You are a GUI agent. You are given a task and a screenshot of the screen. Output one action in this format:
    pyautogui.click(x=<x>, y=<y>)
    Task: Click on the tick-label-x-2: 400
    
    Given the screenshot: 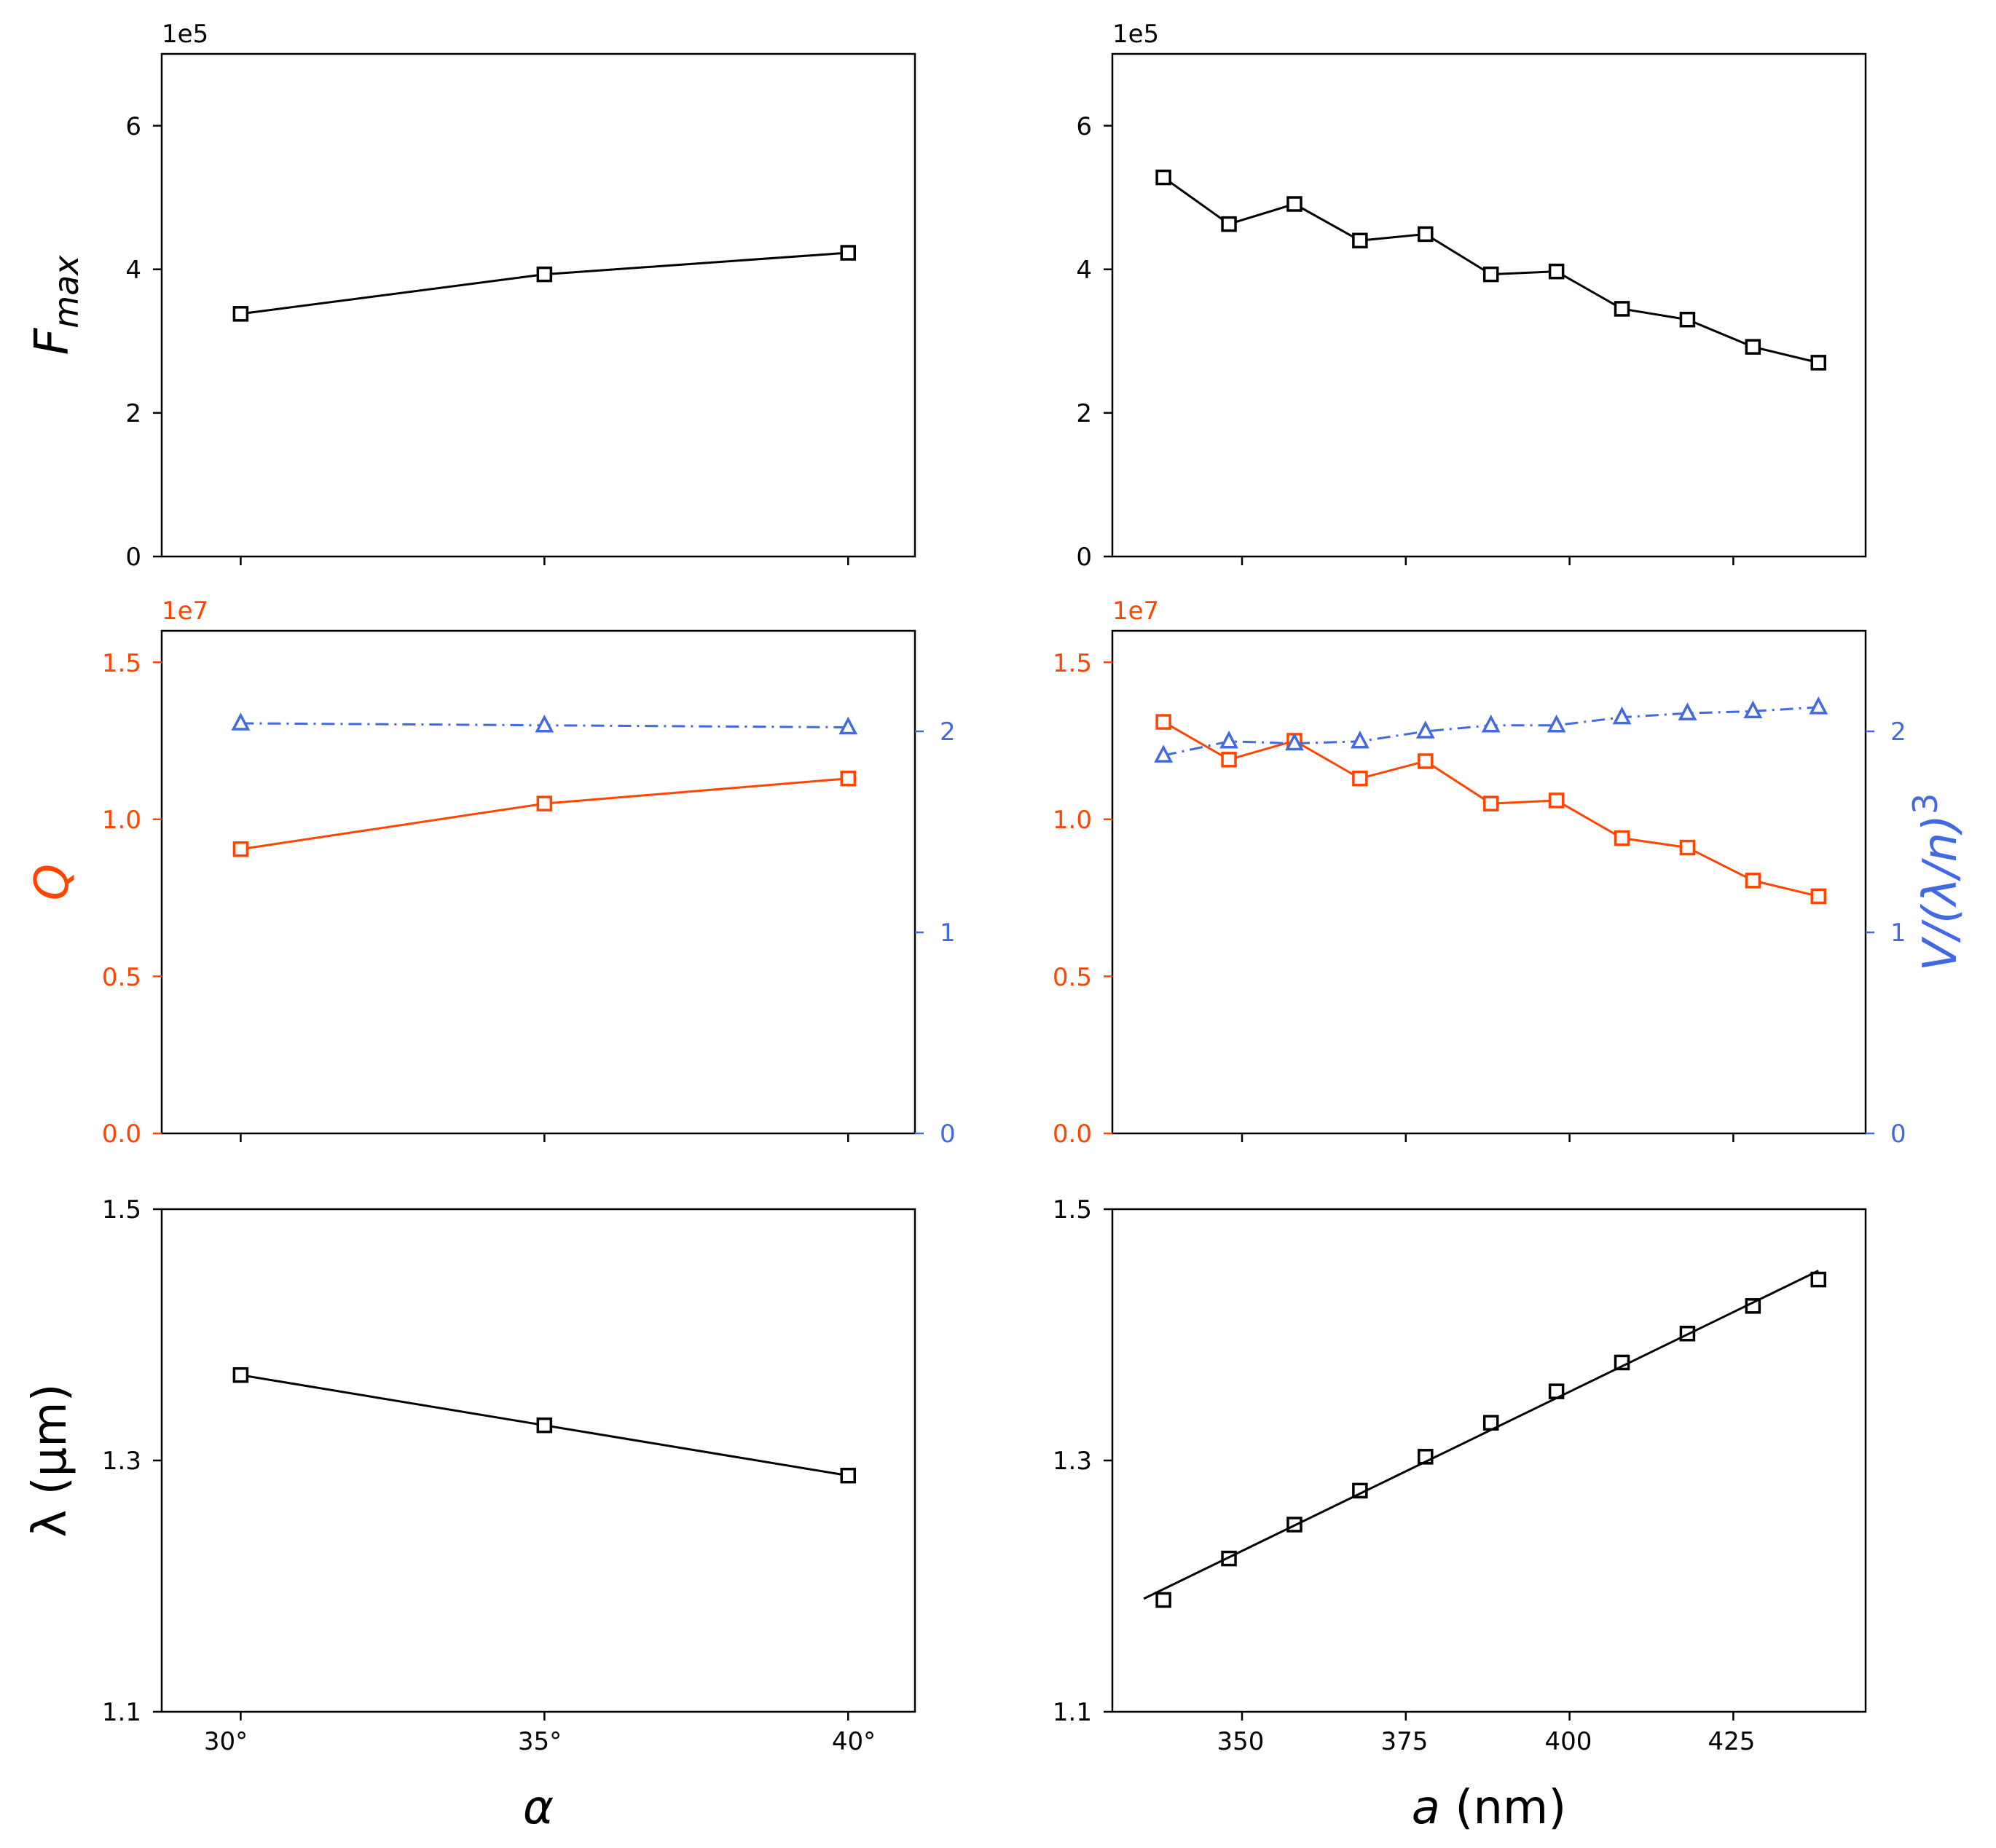 What is the action you would take?
    pyautogui.click(x=1568, y=1741)
    